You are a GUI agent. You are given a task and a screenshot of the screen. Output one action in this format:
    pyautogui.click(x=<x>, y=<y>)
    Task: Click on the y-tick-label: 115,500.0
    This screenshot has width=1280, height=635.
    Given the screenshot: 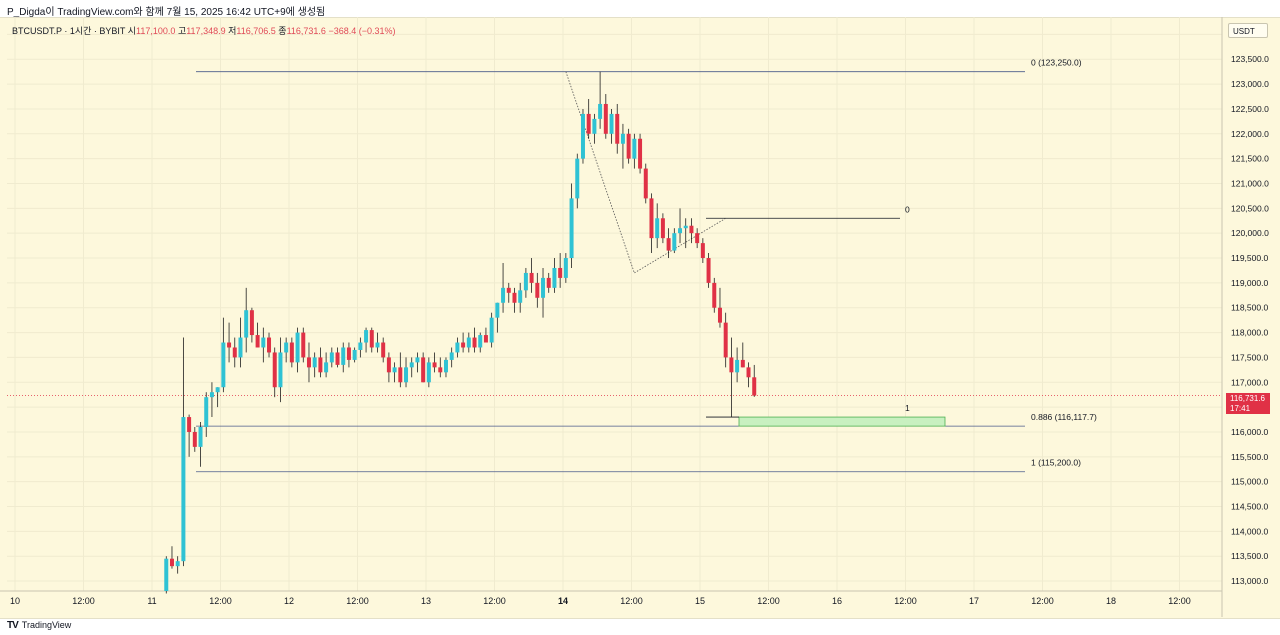 What is the action you would take?
    pyautogui.click(x=1249, y=457)
    